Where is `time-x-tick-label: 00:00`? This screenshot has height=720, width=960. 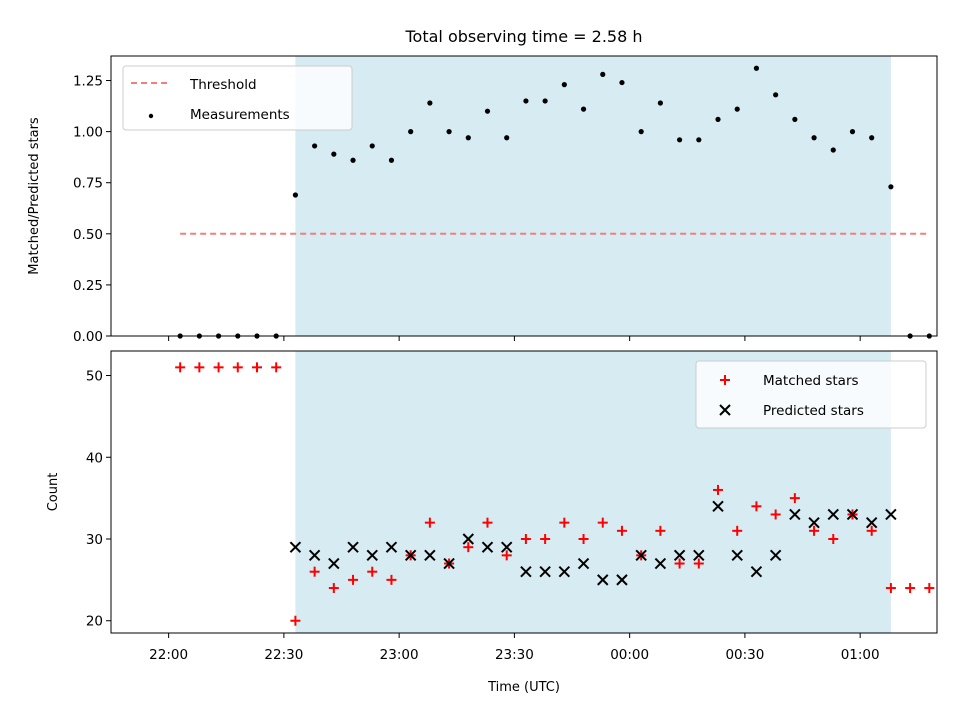 time-x-tick-label: 00:00 is located at coordinates (629, 655).